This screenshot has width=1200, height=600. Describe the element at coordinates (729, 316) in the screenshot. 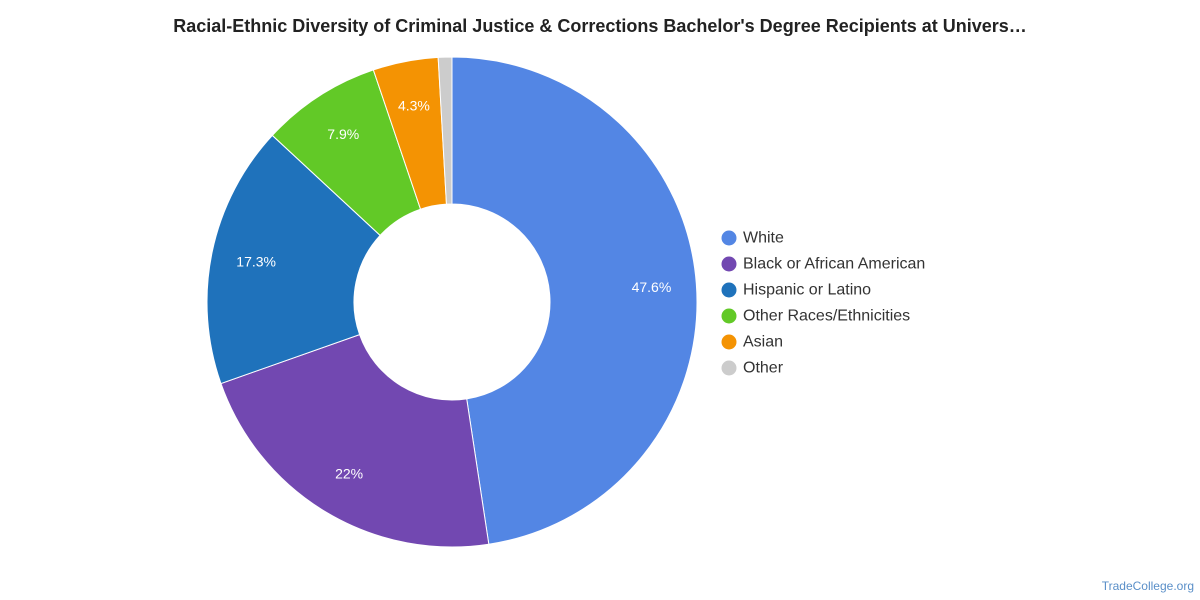

I see `legend-marker-other-races-ethnicities` at that location.